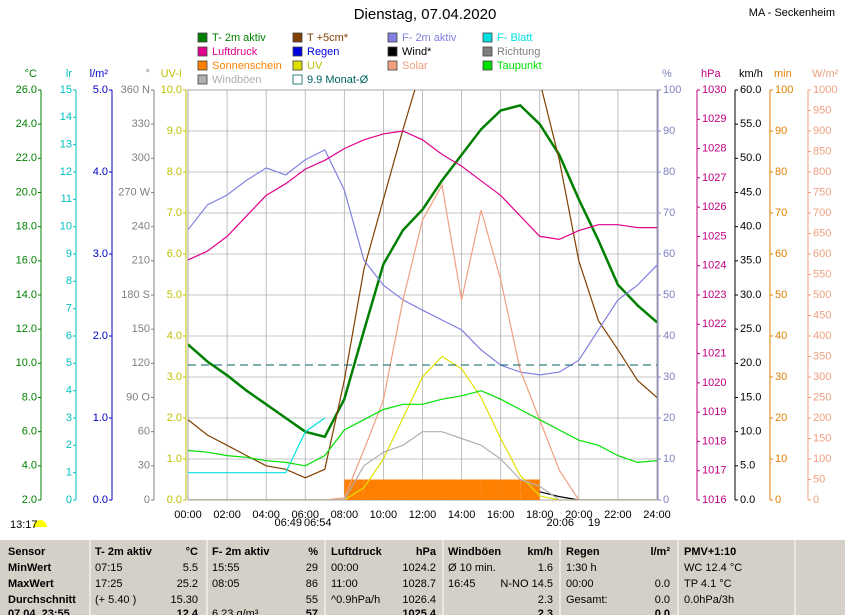 The width and height of the screenshot is (845, 615). What do you see at coordinates (305, 515) in the screenshot?
I see `x-tick-label: 06:00` at bounding box center [305, 515].